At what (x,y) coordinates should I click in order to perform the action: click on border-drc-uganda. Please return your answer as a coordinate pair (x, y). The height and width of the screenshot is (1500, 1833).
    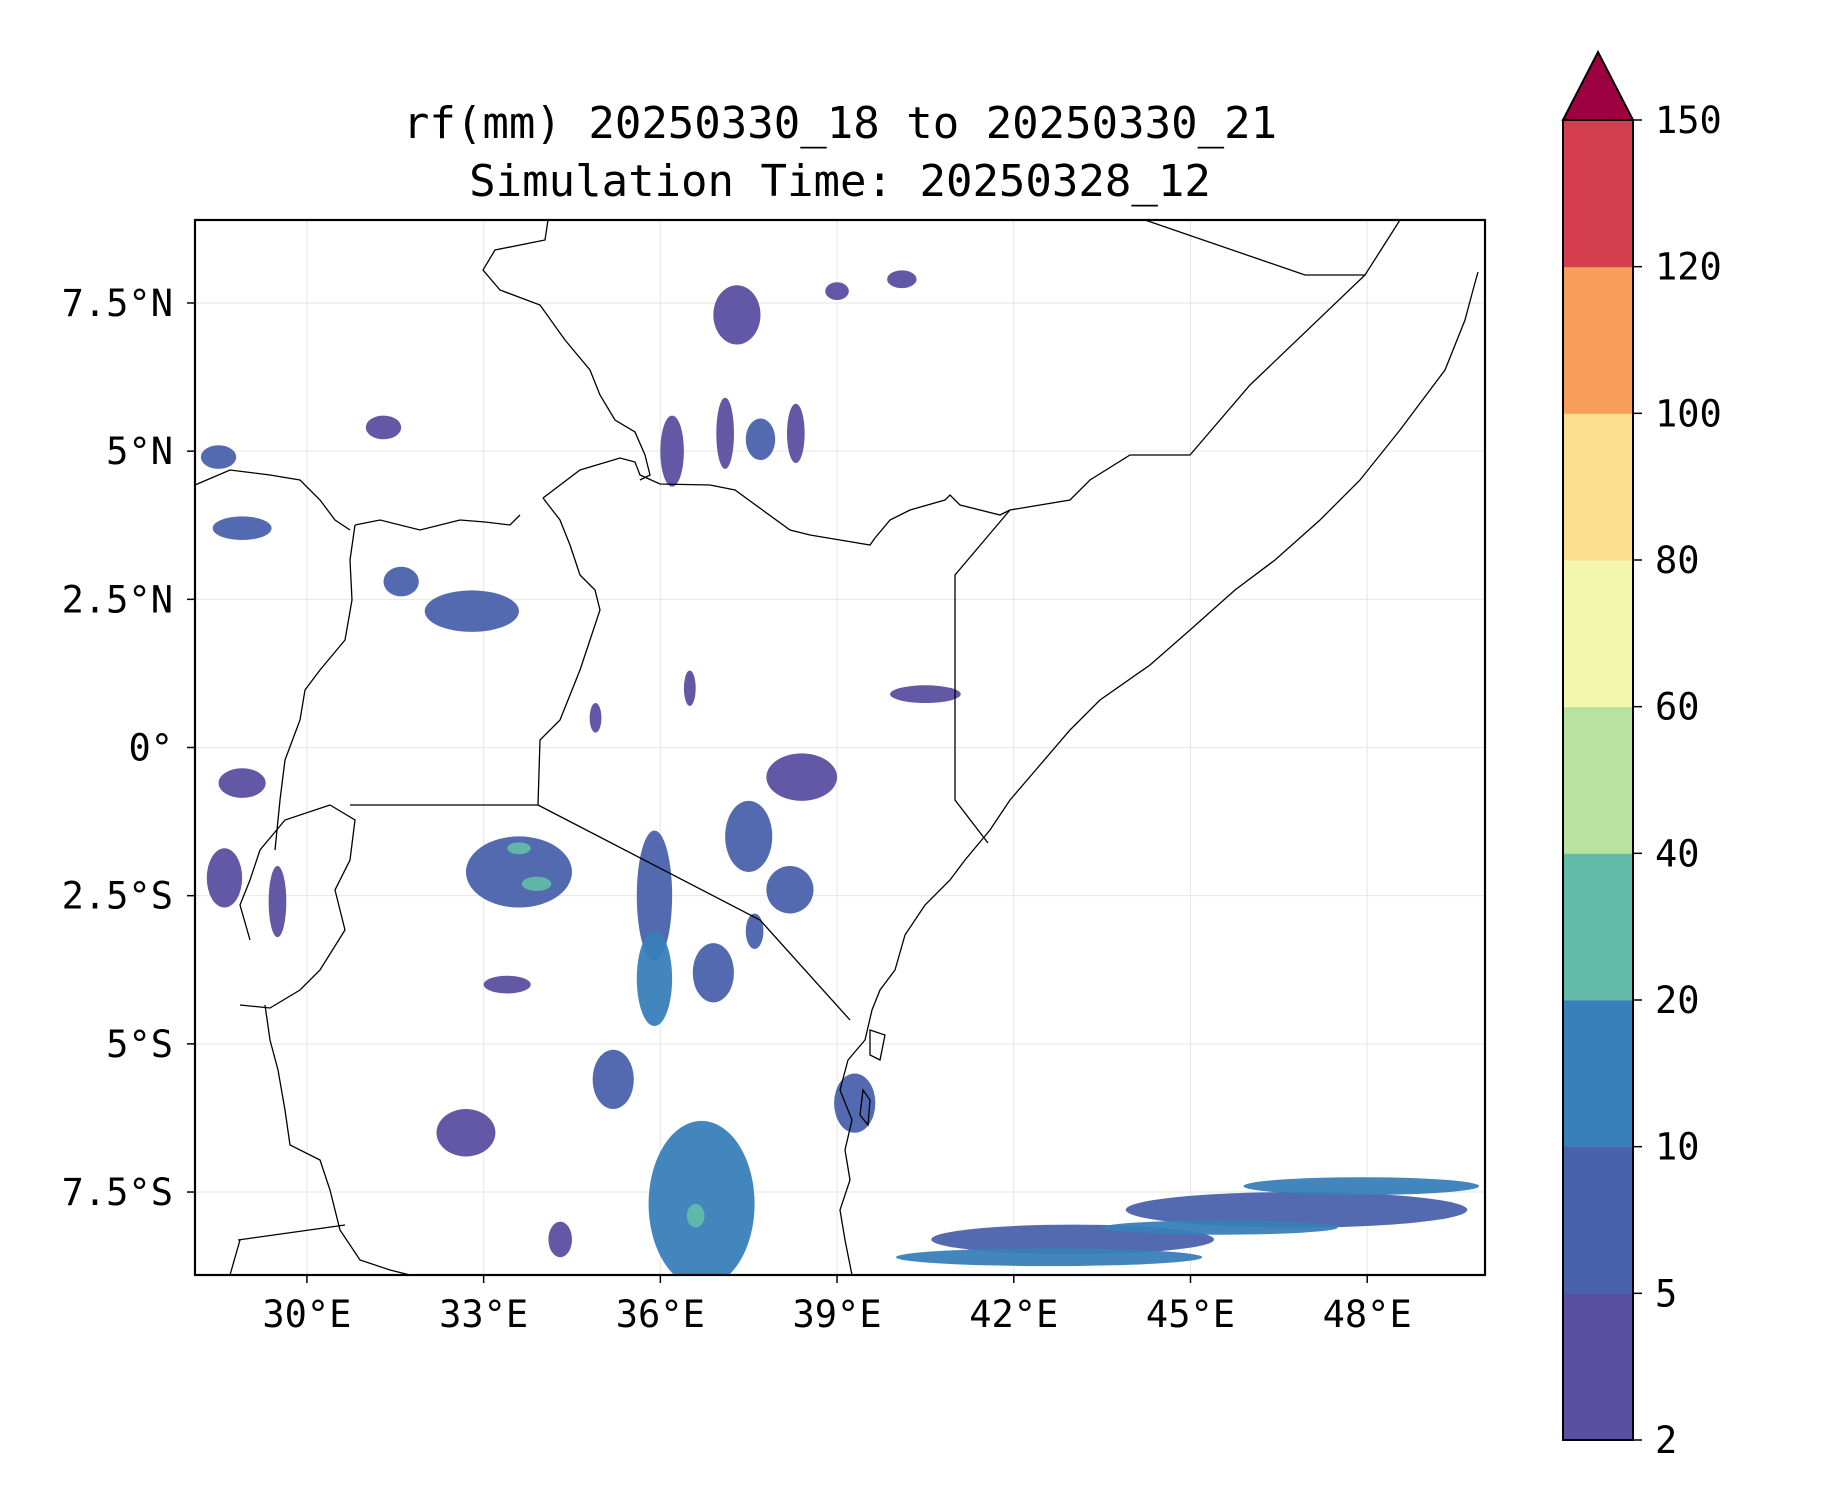
    Looking at the image, I should click on (315, 687).